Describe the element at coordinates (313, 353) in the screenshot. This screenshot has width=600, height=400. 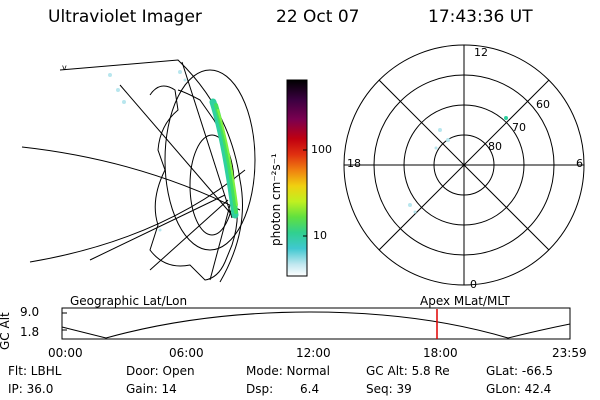
I see `timeline-x-tick-1200: 12:00` at that location.